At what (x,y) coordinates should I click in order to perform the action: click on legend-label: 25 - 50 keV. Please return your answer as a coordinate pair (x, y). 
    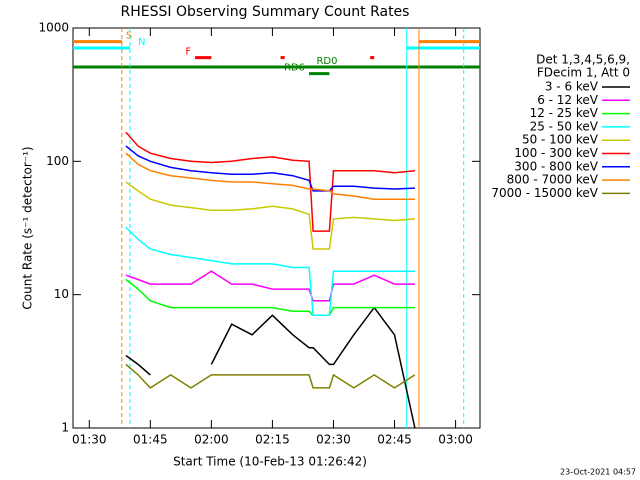
    Looking at the image, I should click on (564, 126).